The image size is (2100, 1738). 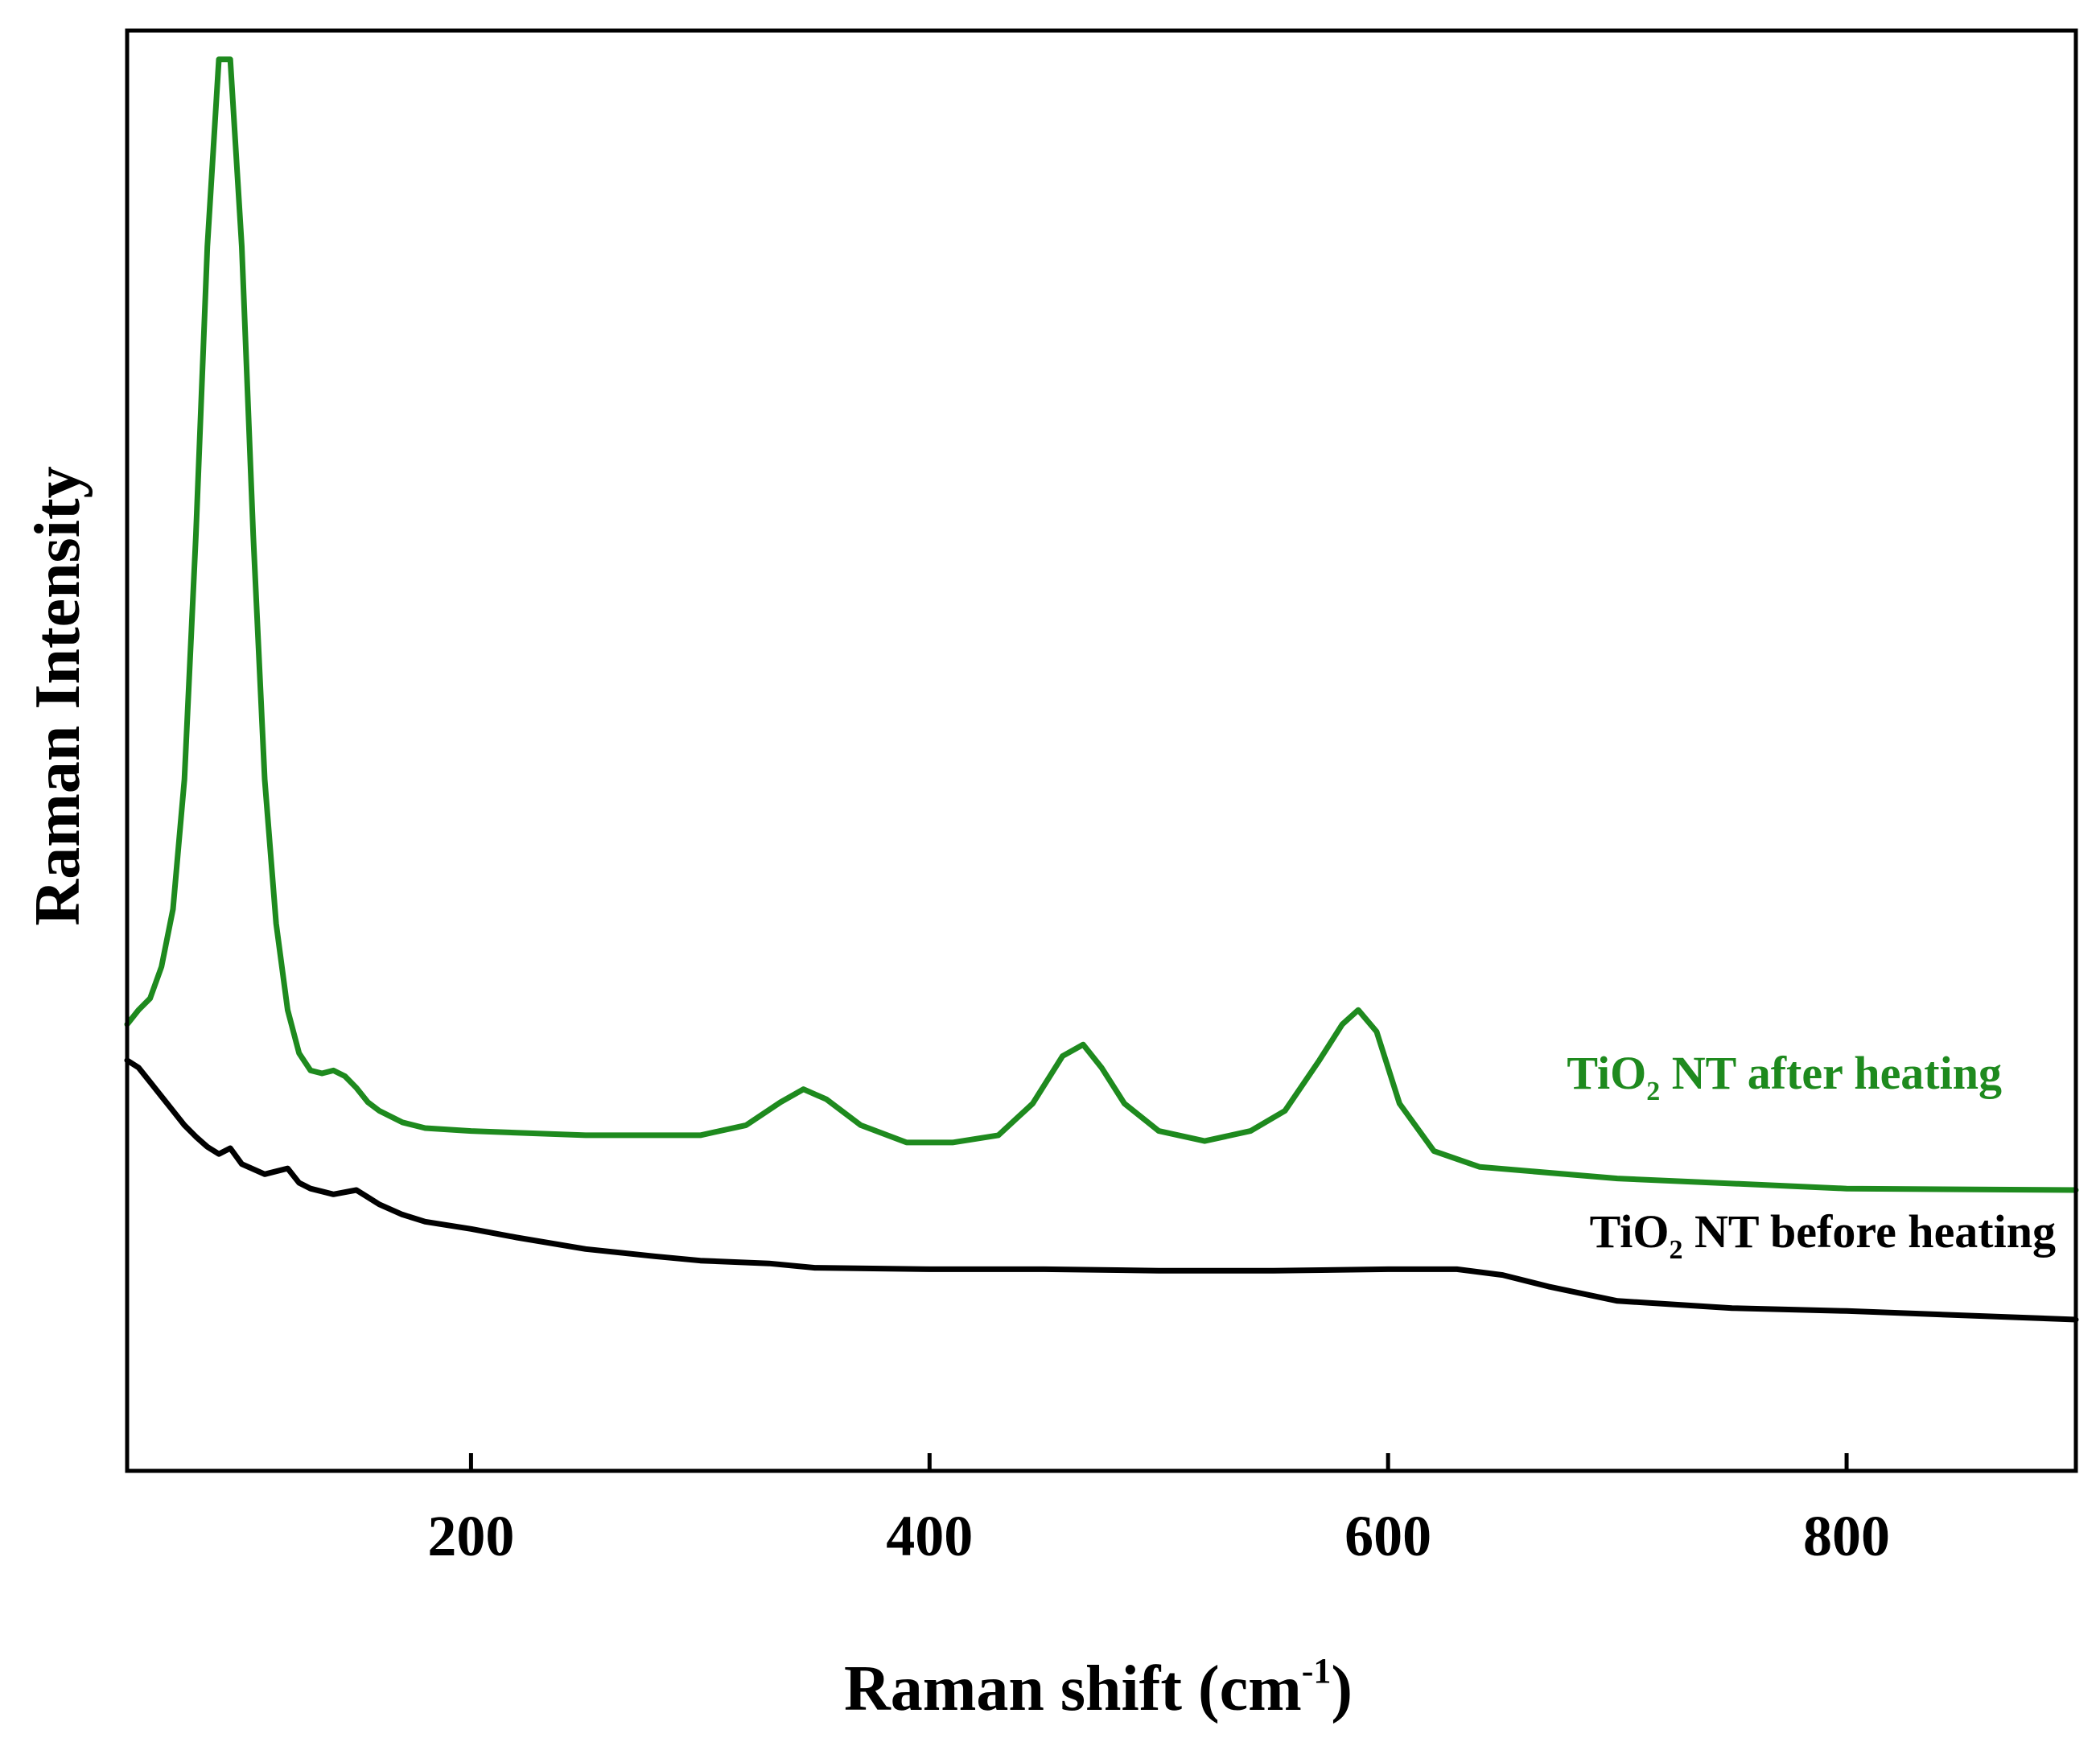 What do you see at coordinates (1870, 1231) in the screenshot?
I see `legend-before-heating-rest: NT before heating` at bounding box center [1870, 1231].